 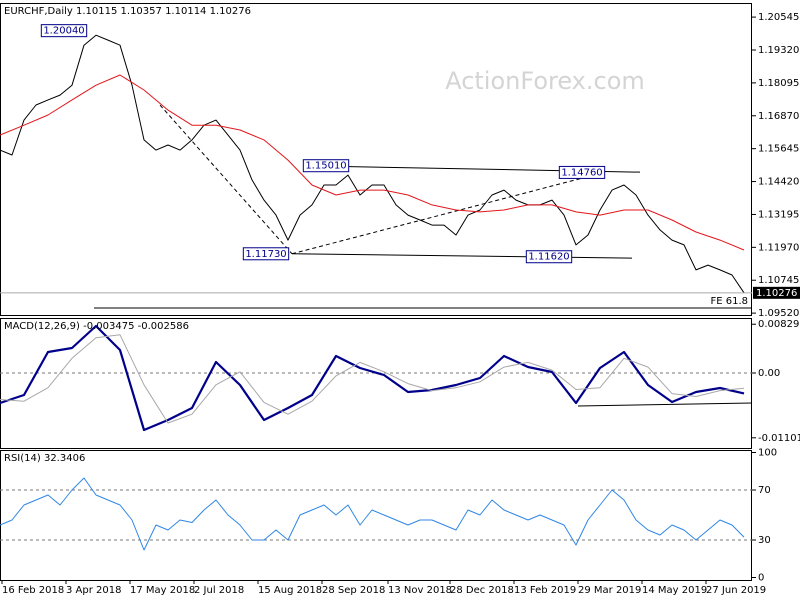 What do you see at coordinates (778, 280) in the screenshot?
I see `y-tick-label: 1.10745` at bounding box center [778, 280].